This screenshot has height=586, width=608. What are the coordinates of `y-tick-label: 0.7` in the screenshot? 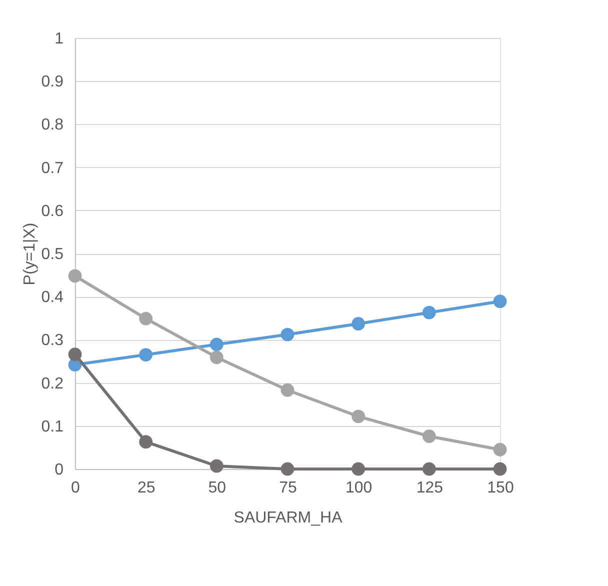 It's located at (52, 168).